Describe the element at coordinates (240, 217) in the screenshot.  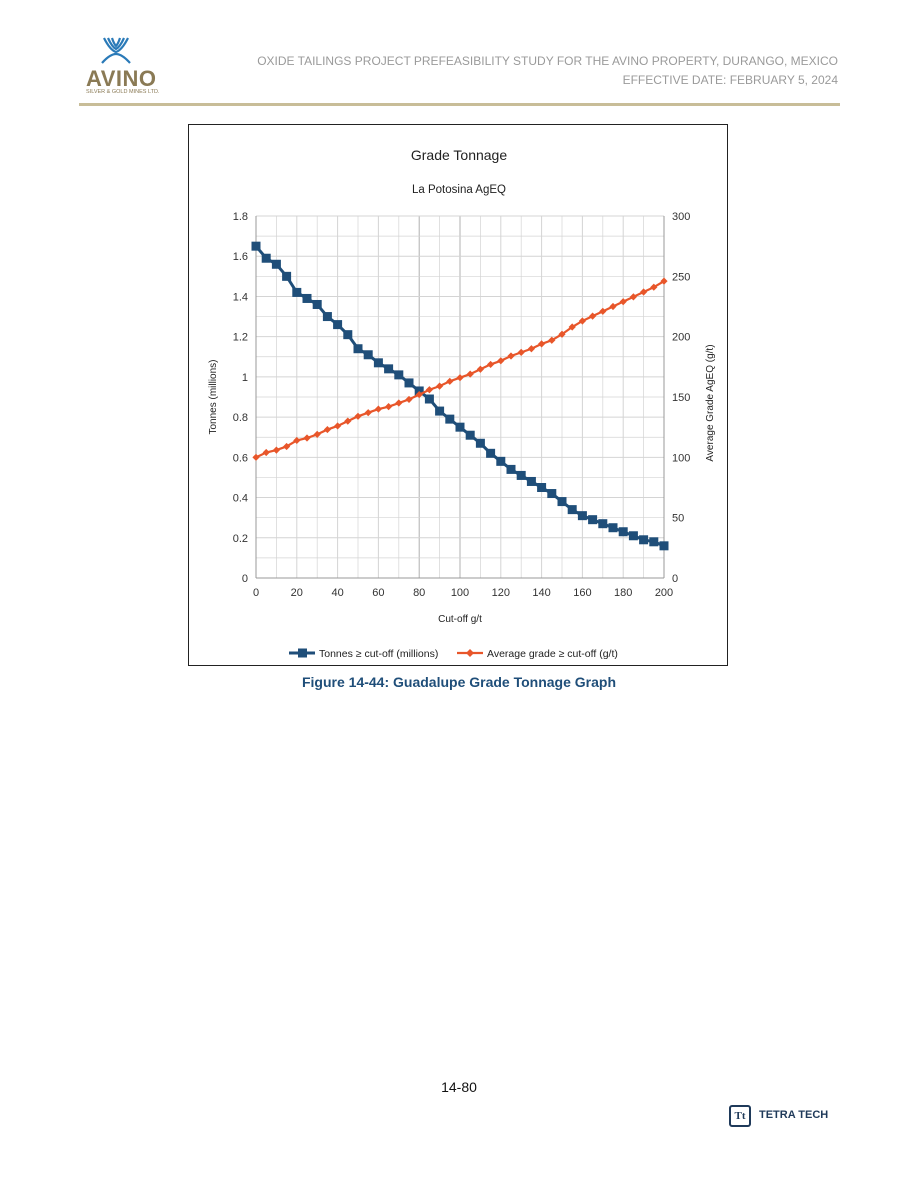
I see `y-tick-label: 1.8` at that location.